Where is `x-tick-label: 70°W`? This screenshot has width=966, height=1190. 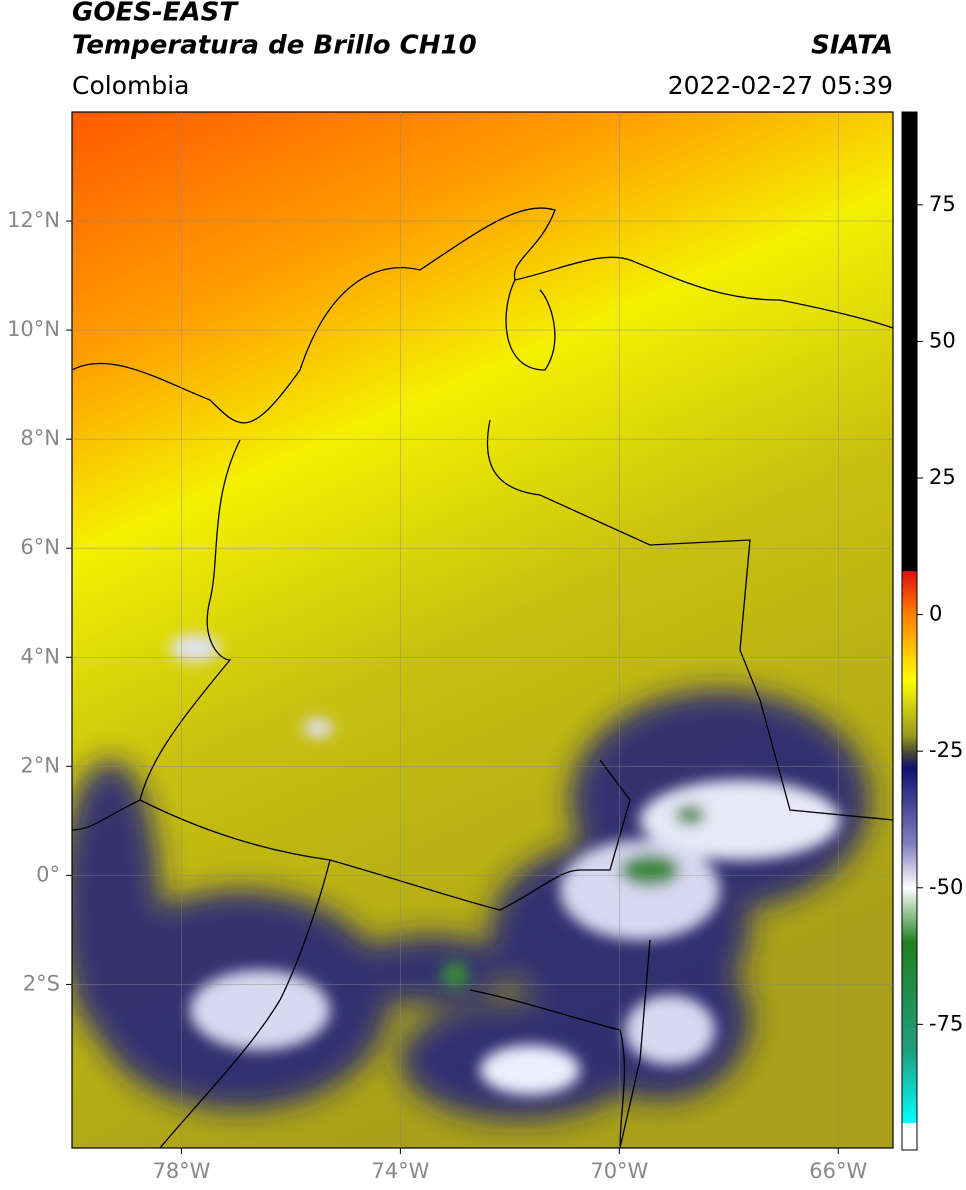
x-tick-label: 70°W is located at coordinates (619, 1171).